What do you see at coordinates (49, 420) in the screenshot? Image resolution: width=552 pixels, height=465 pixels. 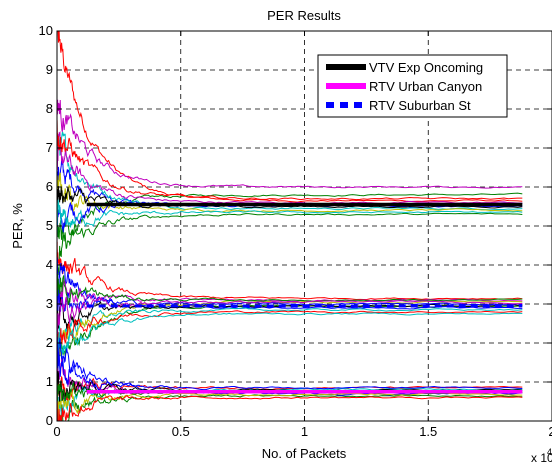 I see `y-tick-label: 0` at bounding box center [49, 420].